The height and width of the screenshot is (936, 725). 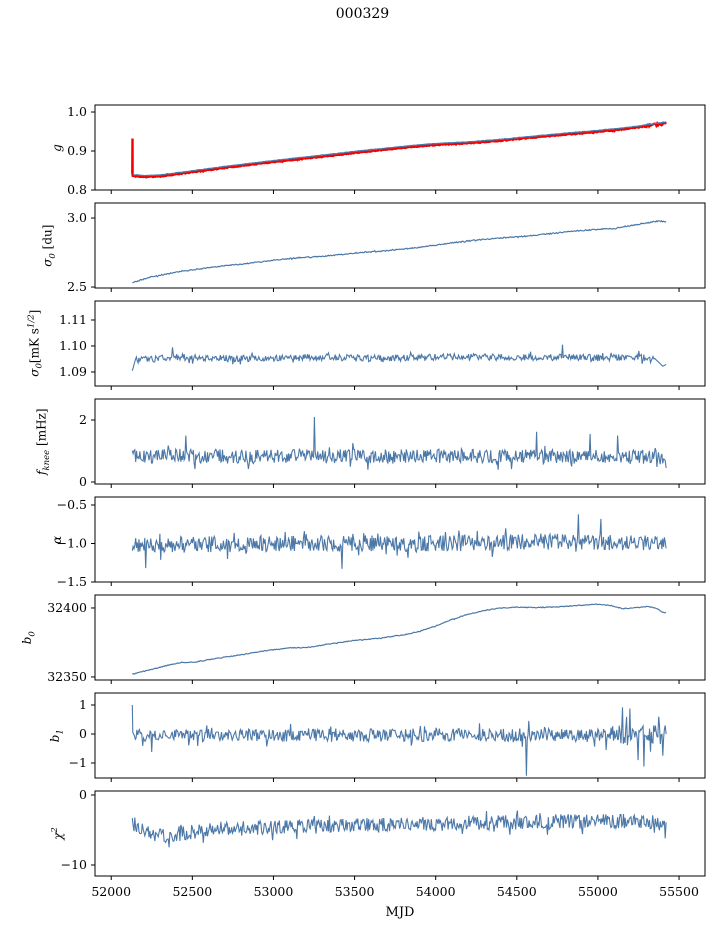 I want to click on series-gain-smooth, so click(x=399, y=149).